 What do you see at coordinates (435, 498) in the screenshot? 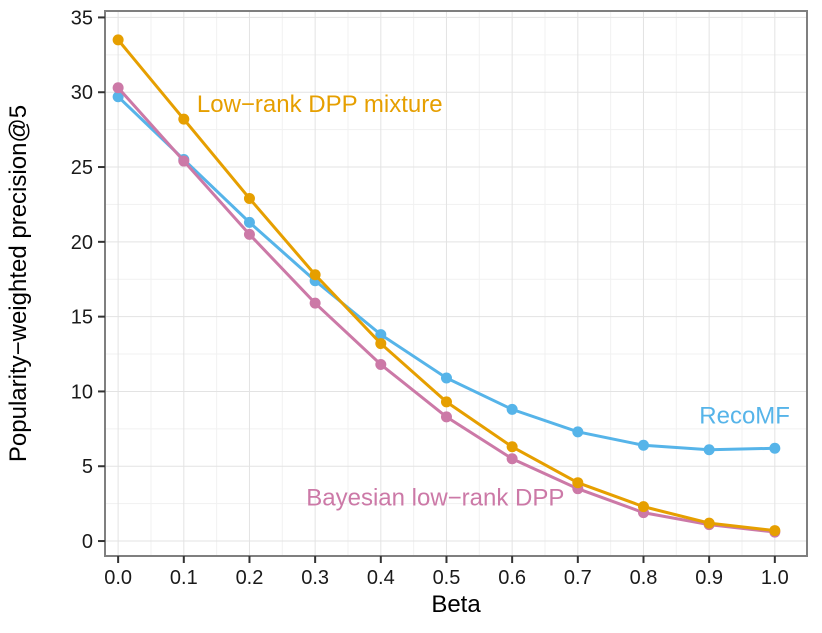
I see `series-label-bayesian-low-rank-dpp: Bayesian low−rank DPP` at bounding box center [435, 498].